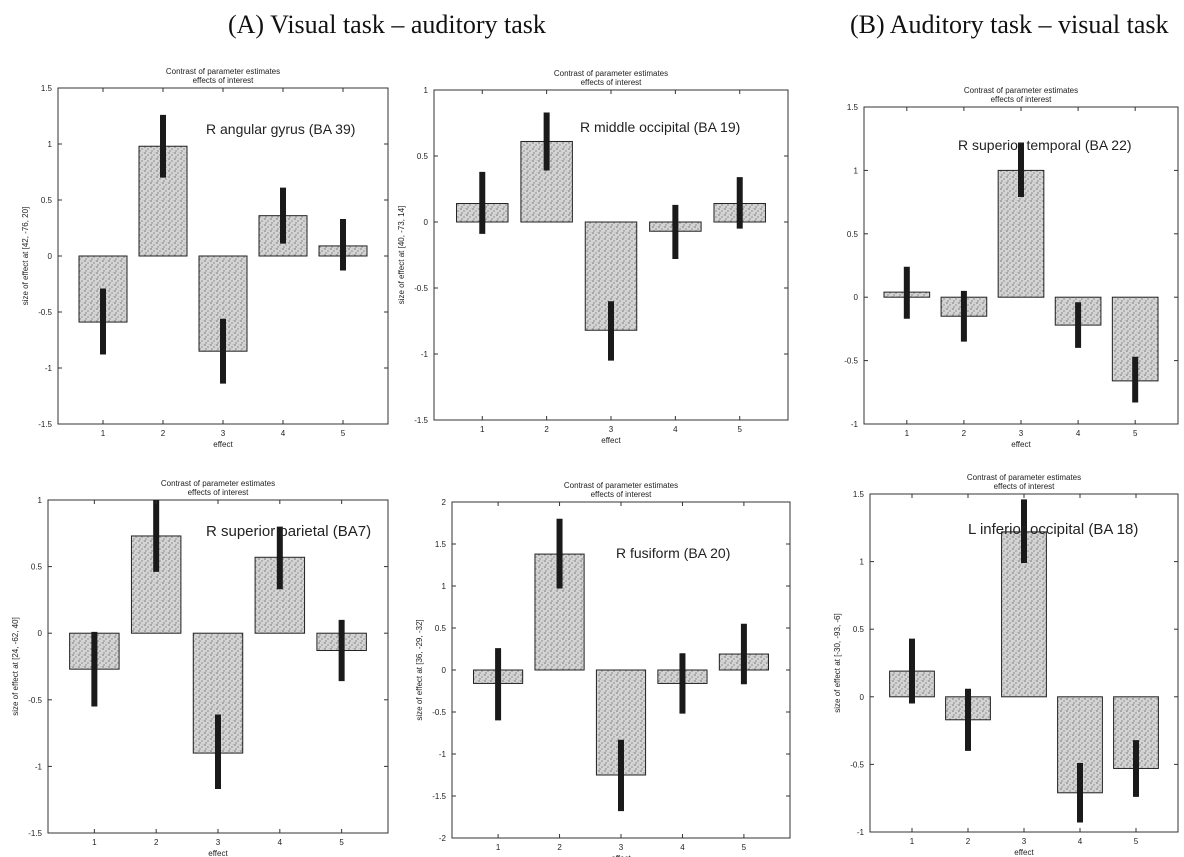 The image size is (1184, 857). Describe the element at coordinates (1045, 145) in the screenshot. I see `region-label: R superior temporal (BA 22)` at that location.